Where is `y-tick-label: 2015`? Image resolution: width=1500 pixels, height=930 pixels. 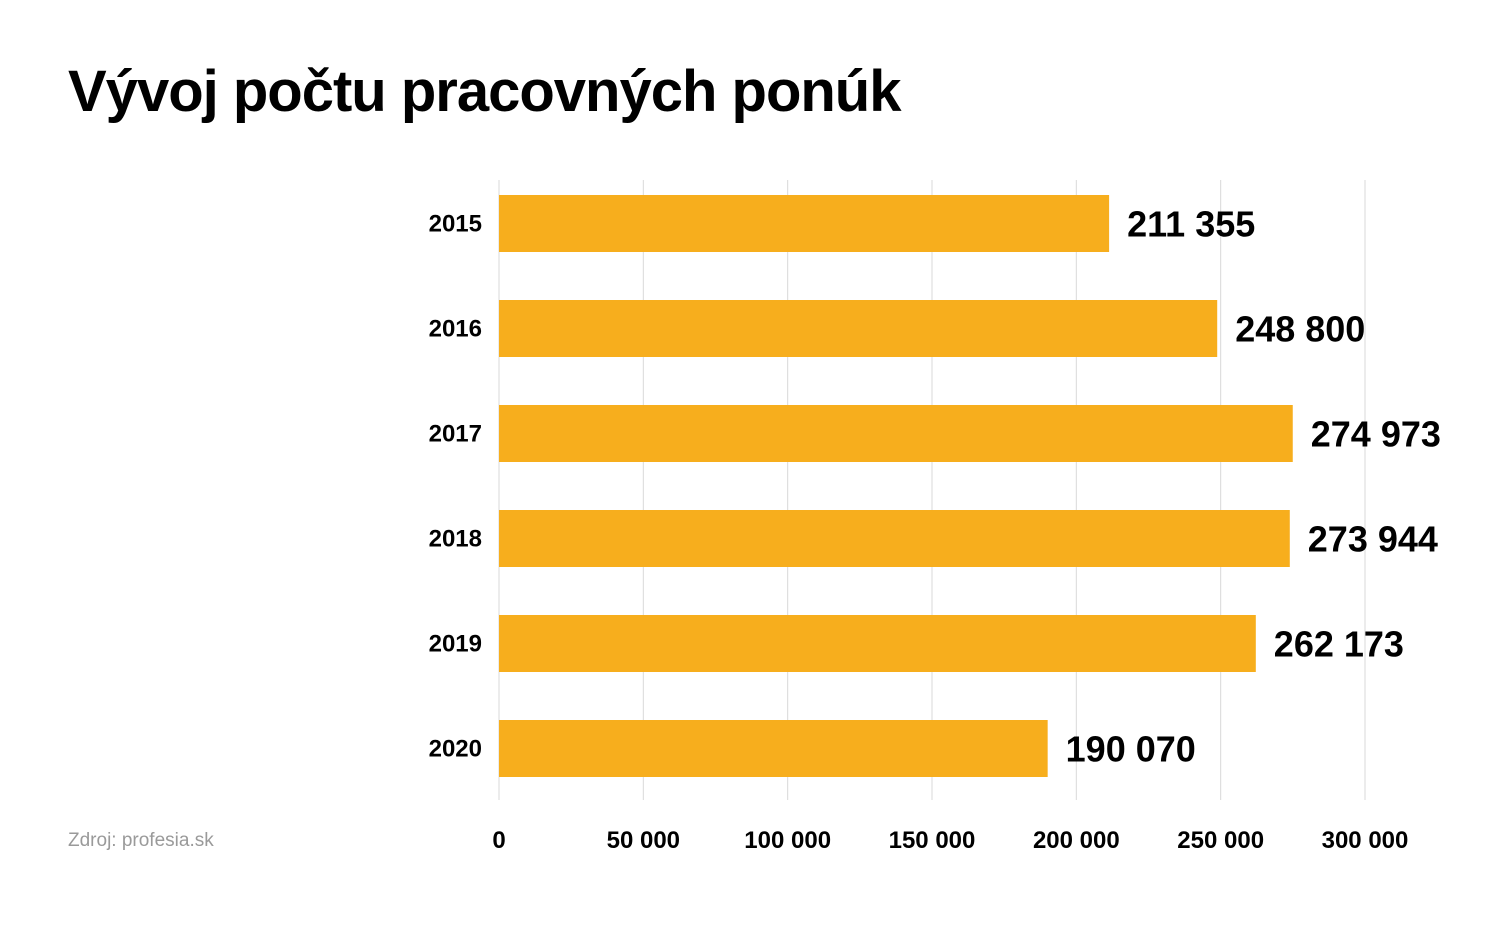 y-tick-label: 2015 is located at coordinates (455, 224).